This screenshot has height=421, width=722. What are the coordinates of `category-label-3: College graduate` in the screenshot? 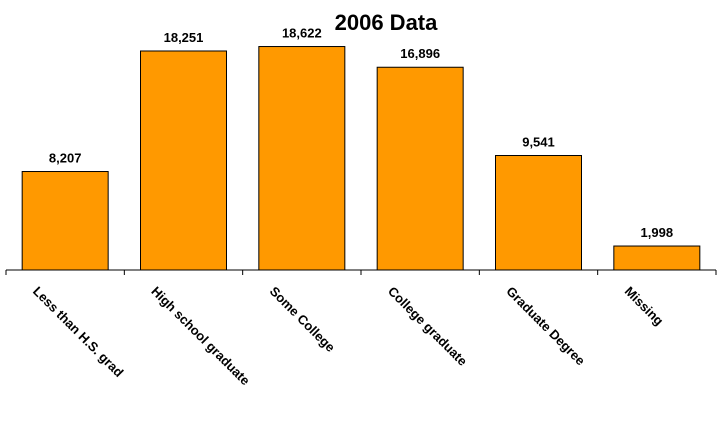 It's located at (427, 326).